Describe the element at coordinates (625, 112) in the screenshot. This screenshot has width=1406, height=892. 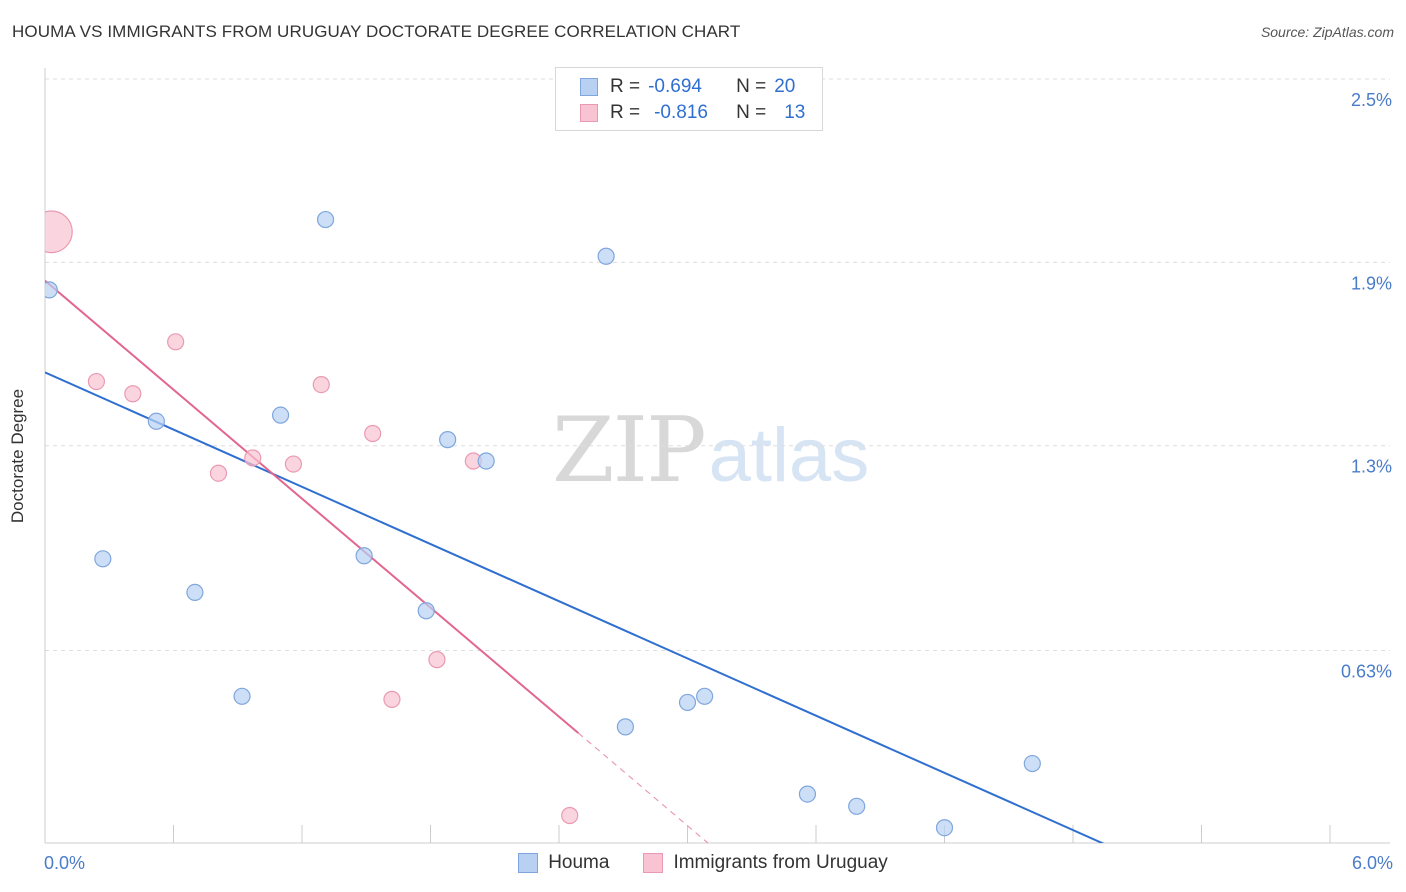
I see `uruguay-r-label: R =` at that location.